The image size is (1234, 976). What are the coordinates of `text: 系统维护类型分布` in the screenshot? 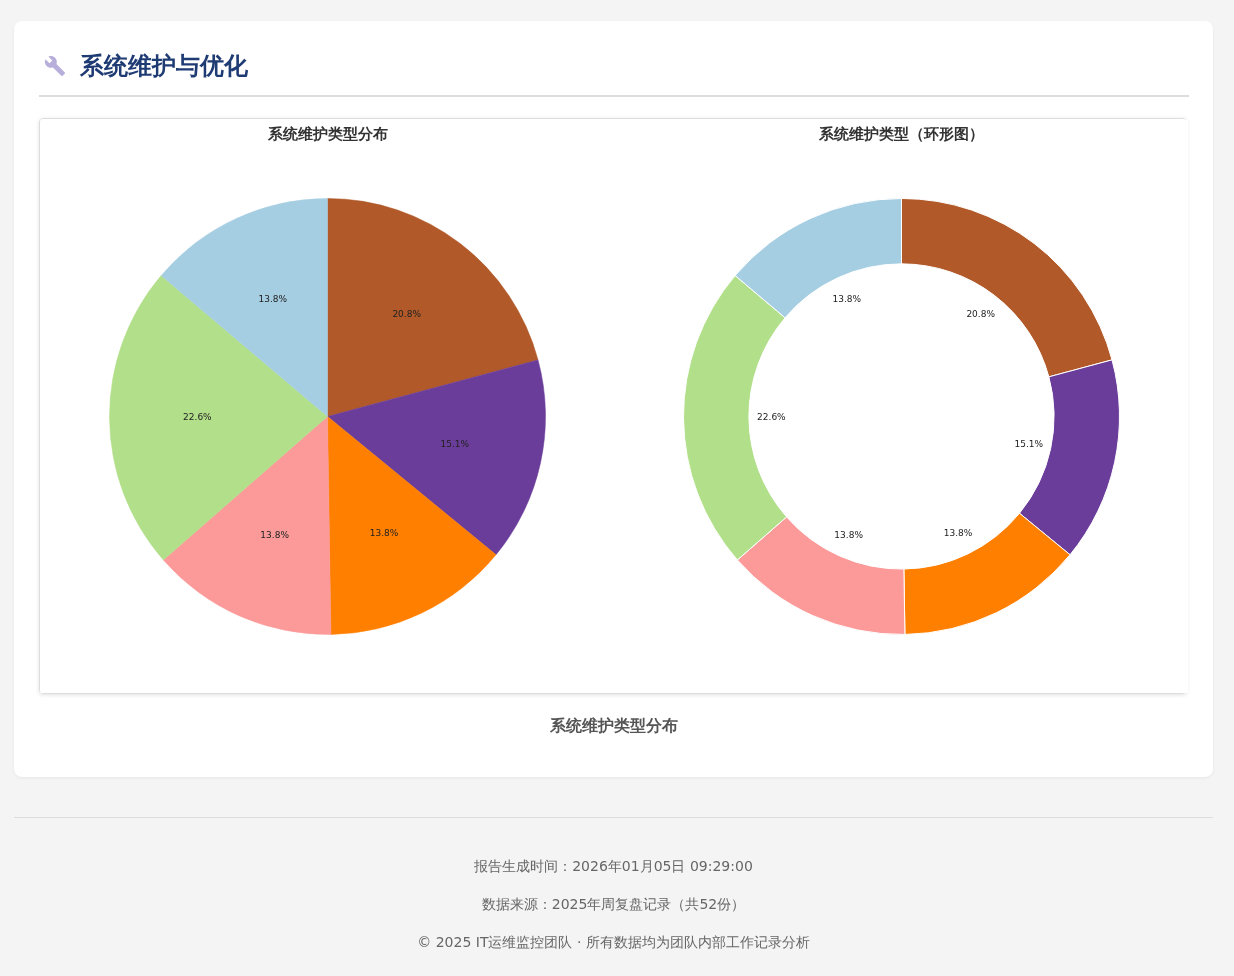 It's located at (614, 726).